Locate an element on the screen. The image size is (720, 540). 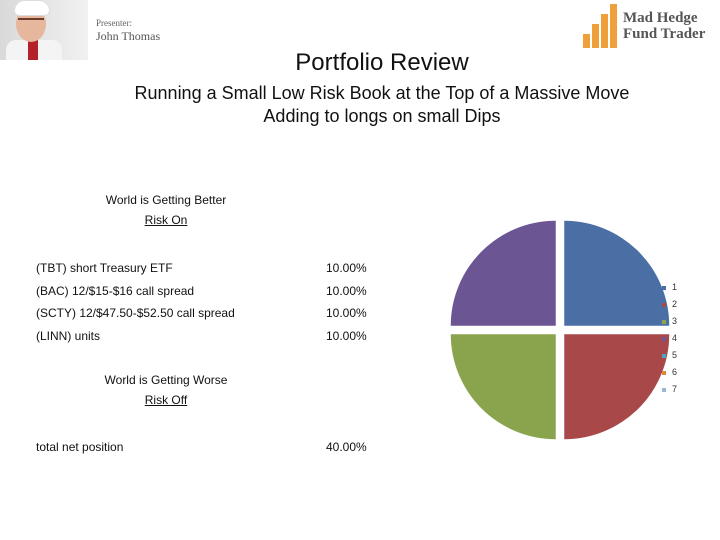
legend-item: 5 is located at coordinates (682, 358).